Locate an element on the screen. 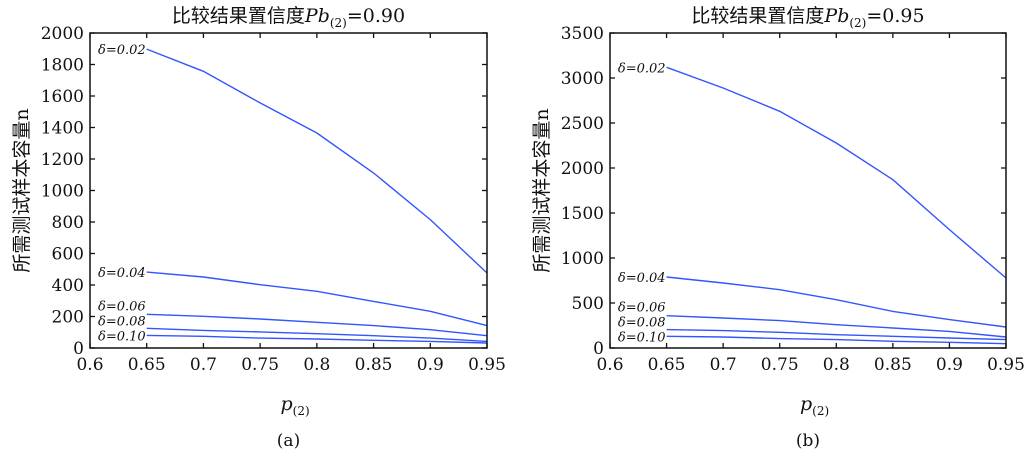 The width and height of the screenshot is (1024, 457). y-tick-label: 3000 is located at coordinates (582, 79).